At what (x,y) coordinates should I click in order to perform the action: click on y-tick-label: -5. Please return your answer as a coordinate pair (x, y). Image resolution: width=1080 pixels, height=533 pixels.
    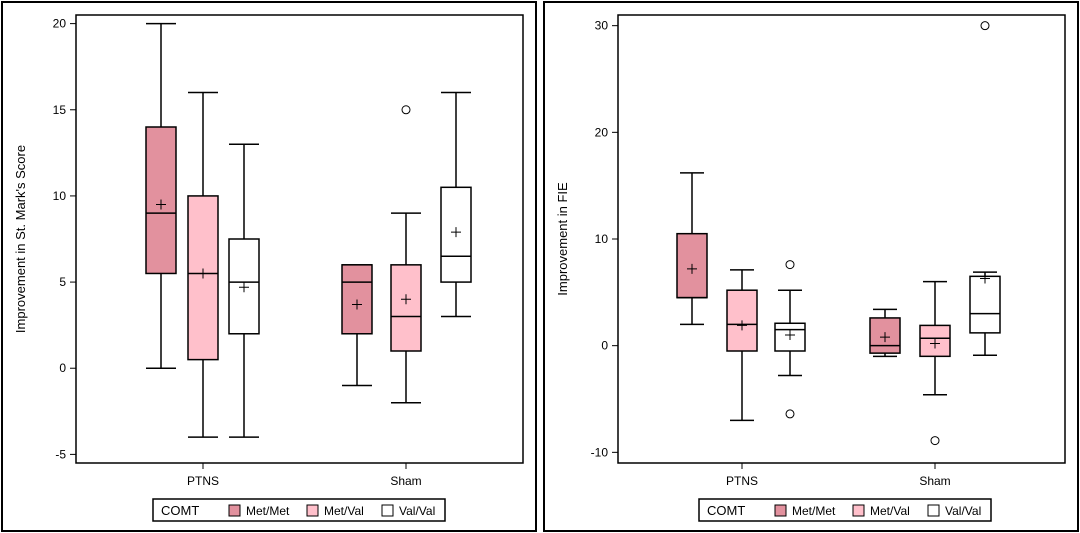
    Looking at the image, I should click on (60, 454).